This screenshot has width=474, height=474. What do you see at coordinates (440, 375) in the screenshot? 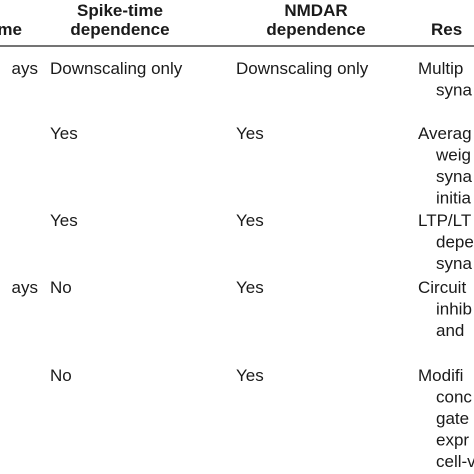
I see `table-cell: Modifi` at bounding box center [440, 375].